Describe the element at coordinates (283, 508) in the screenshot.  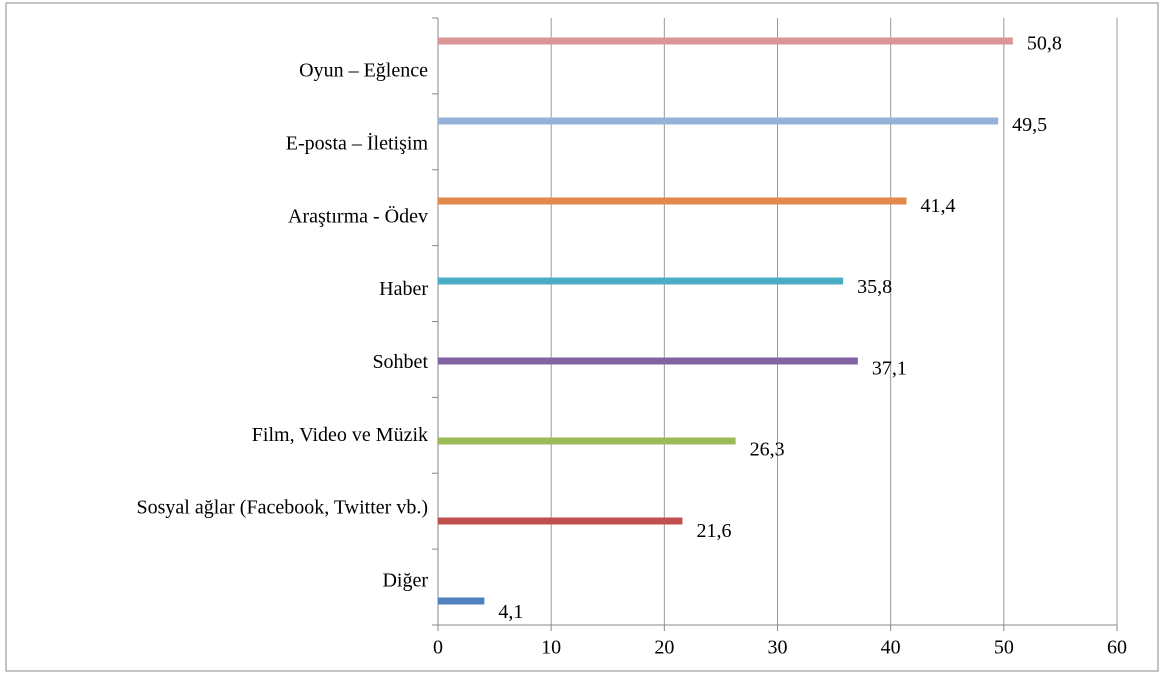
I see `y-tick-label: Sosyal ağlar (Facebook, Twitter vb.)` at that location.